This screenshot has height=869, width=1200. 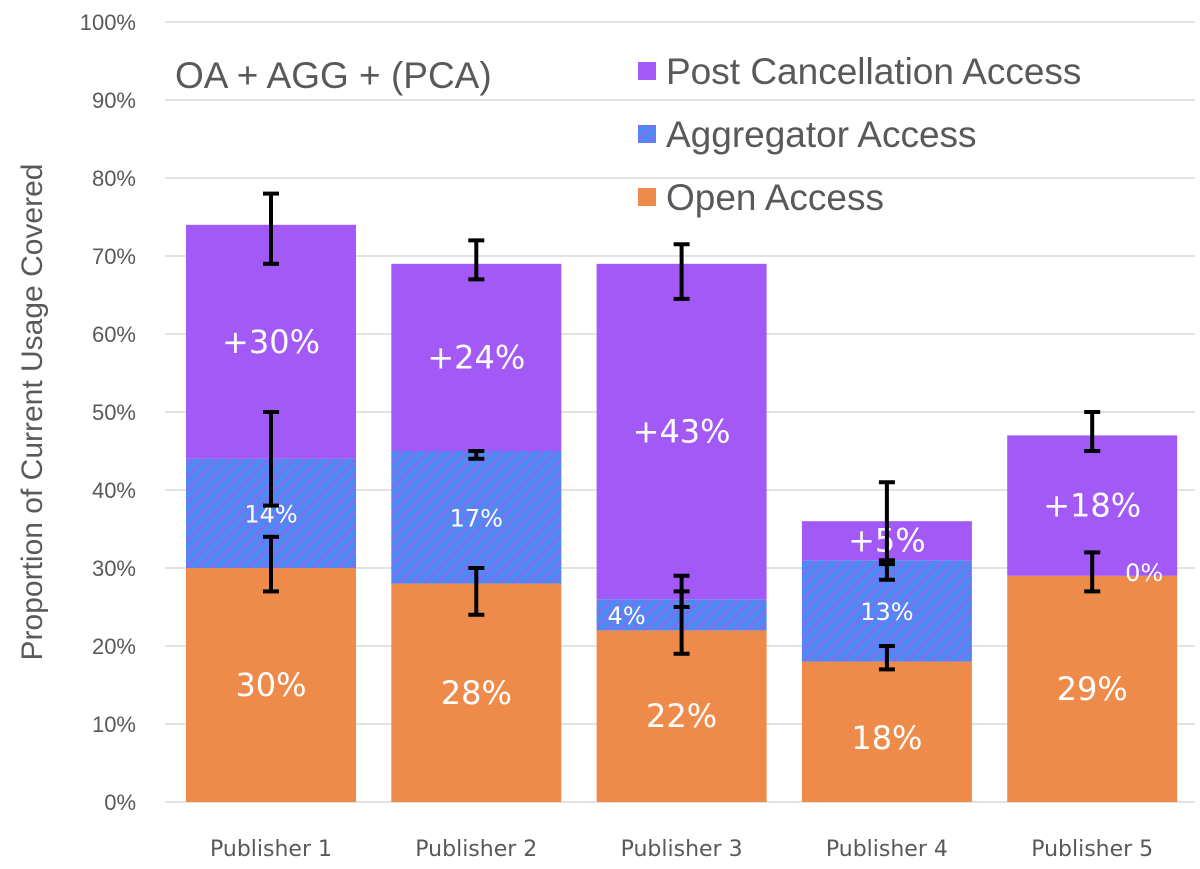 I want to click on y-axis-label: Proportion of Current Usage Covered, so click(x=32, y=412).